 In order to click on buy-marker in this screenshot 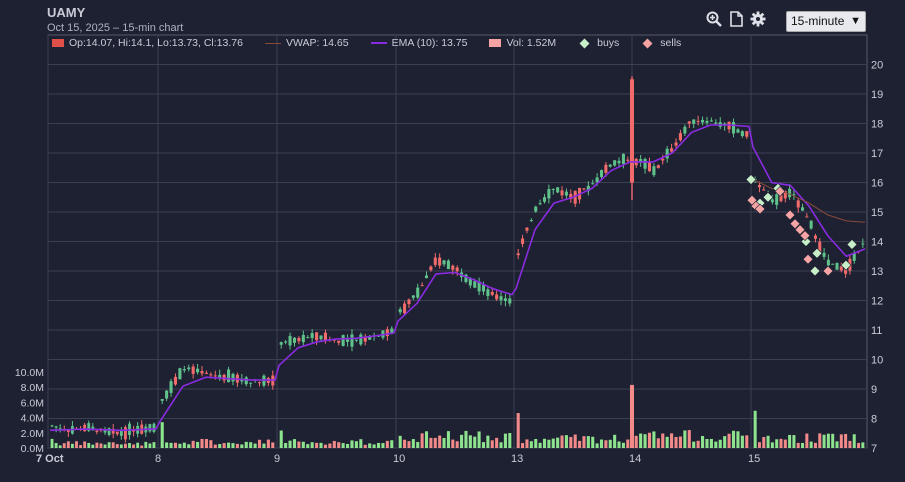, I will do `click(852, 244)`.